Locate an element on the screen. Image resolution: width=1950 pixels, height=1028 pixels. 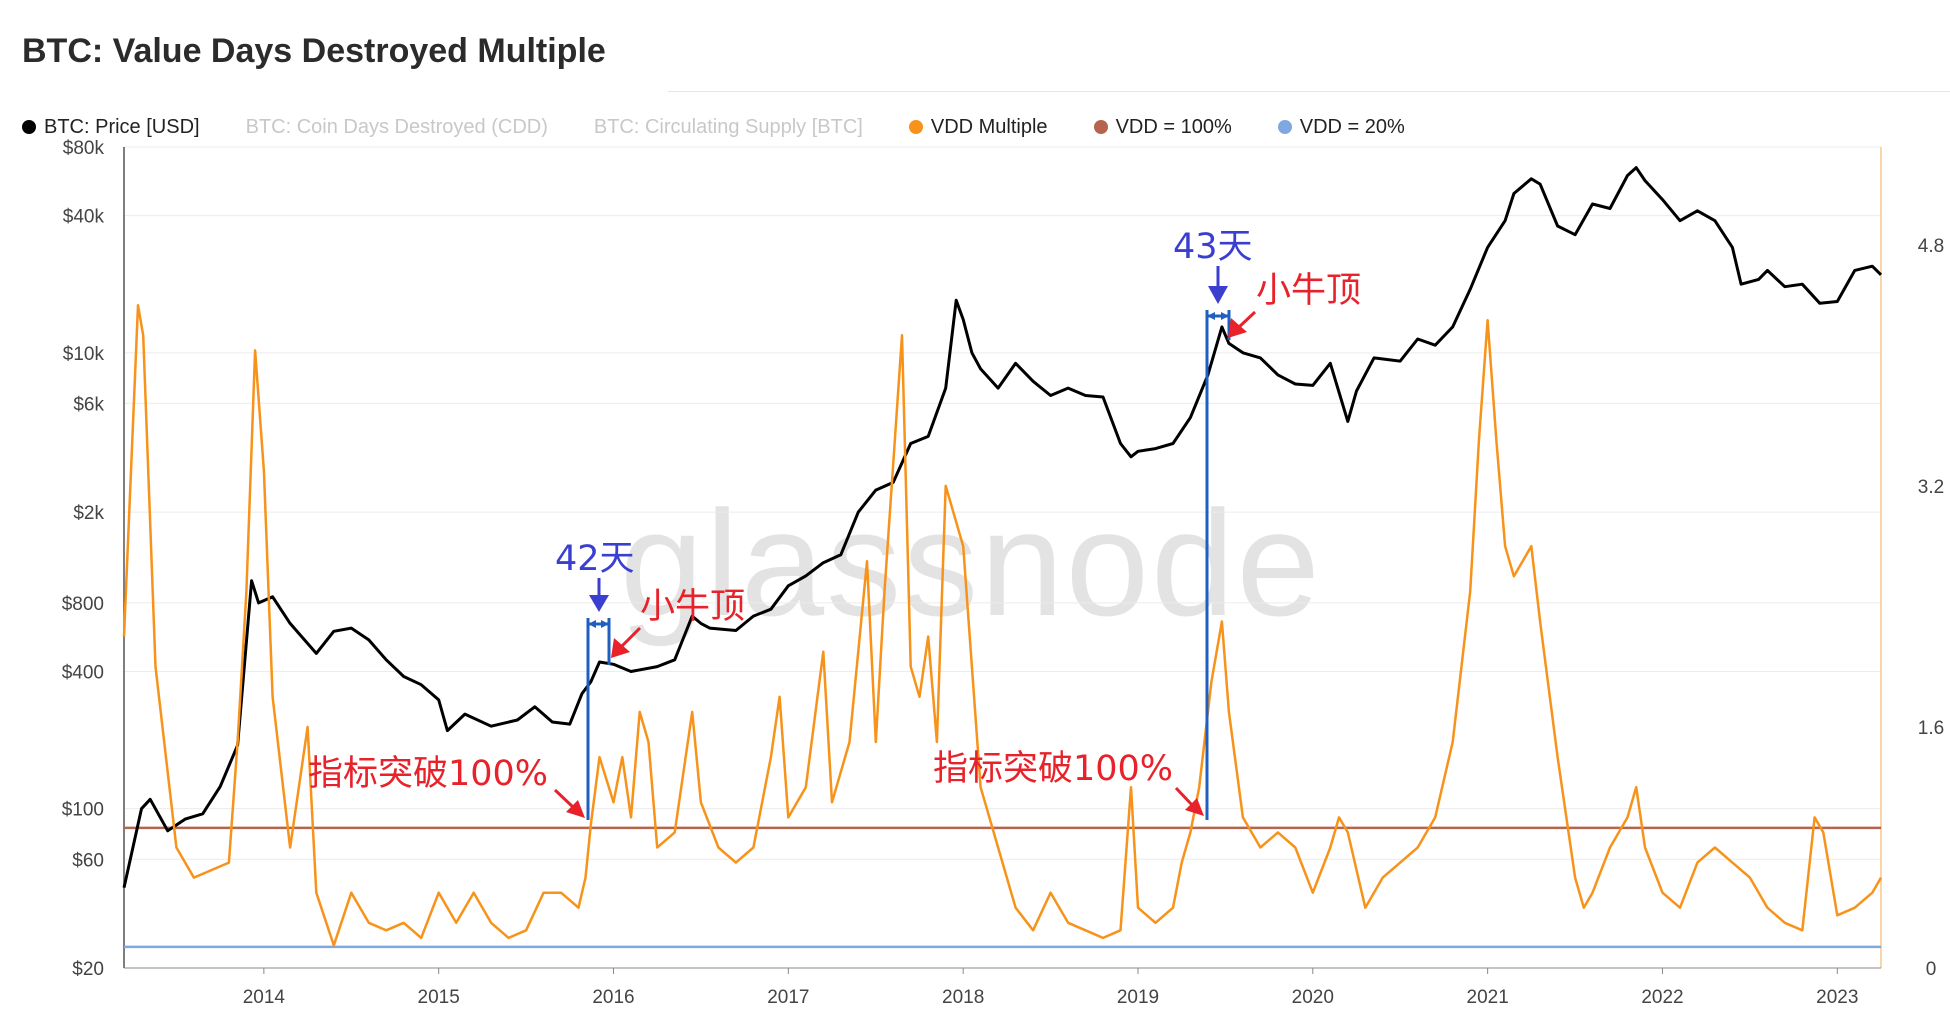
legend-item-vdd: VDD Multiple is located at coordinates (978, 127).